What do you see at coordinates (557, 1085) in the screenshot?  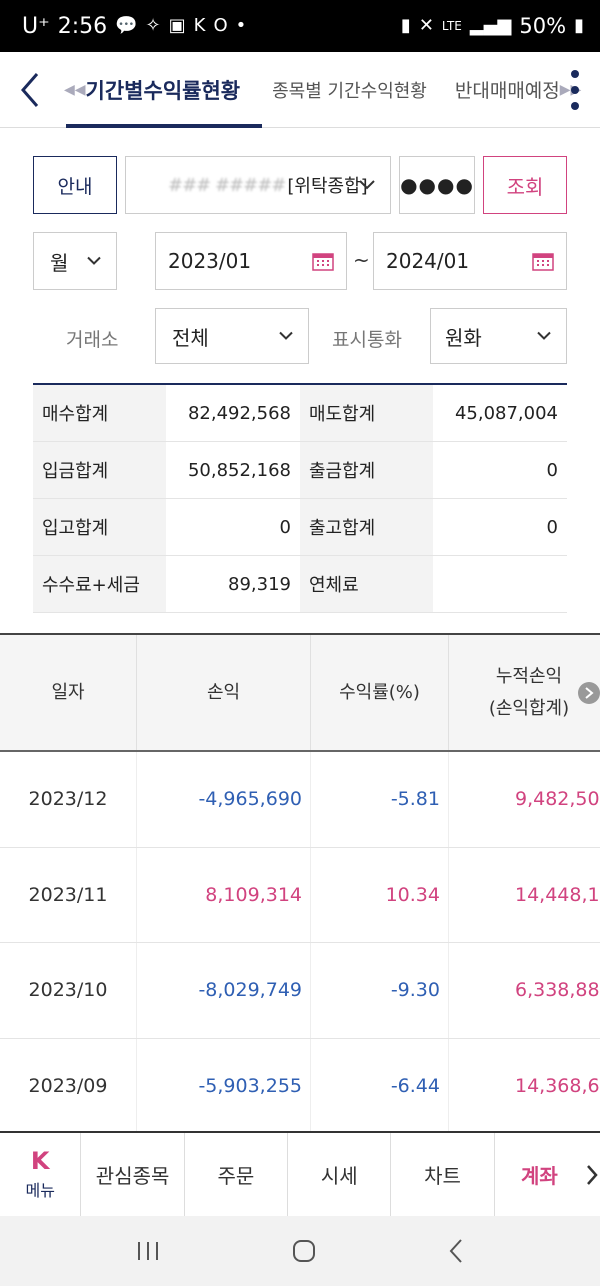 I see `row-cumulative: 14,368,63` at bounding box center [557, 1085].